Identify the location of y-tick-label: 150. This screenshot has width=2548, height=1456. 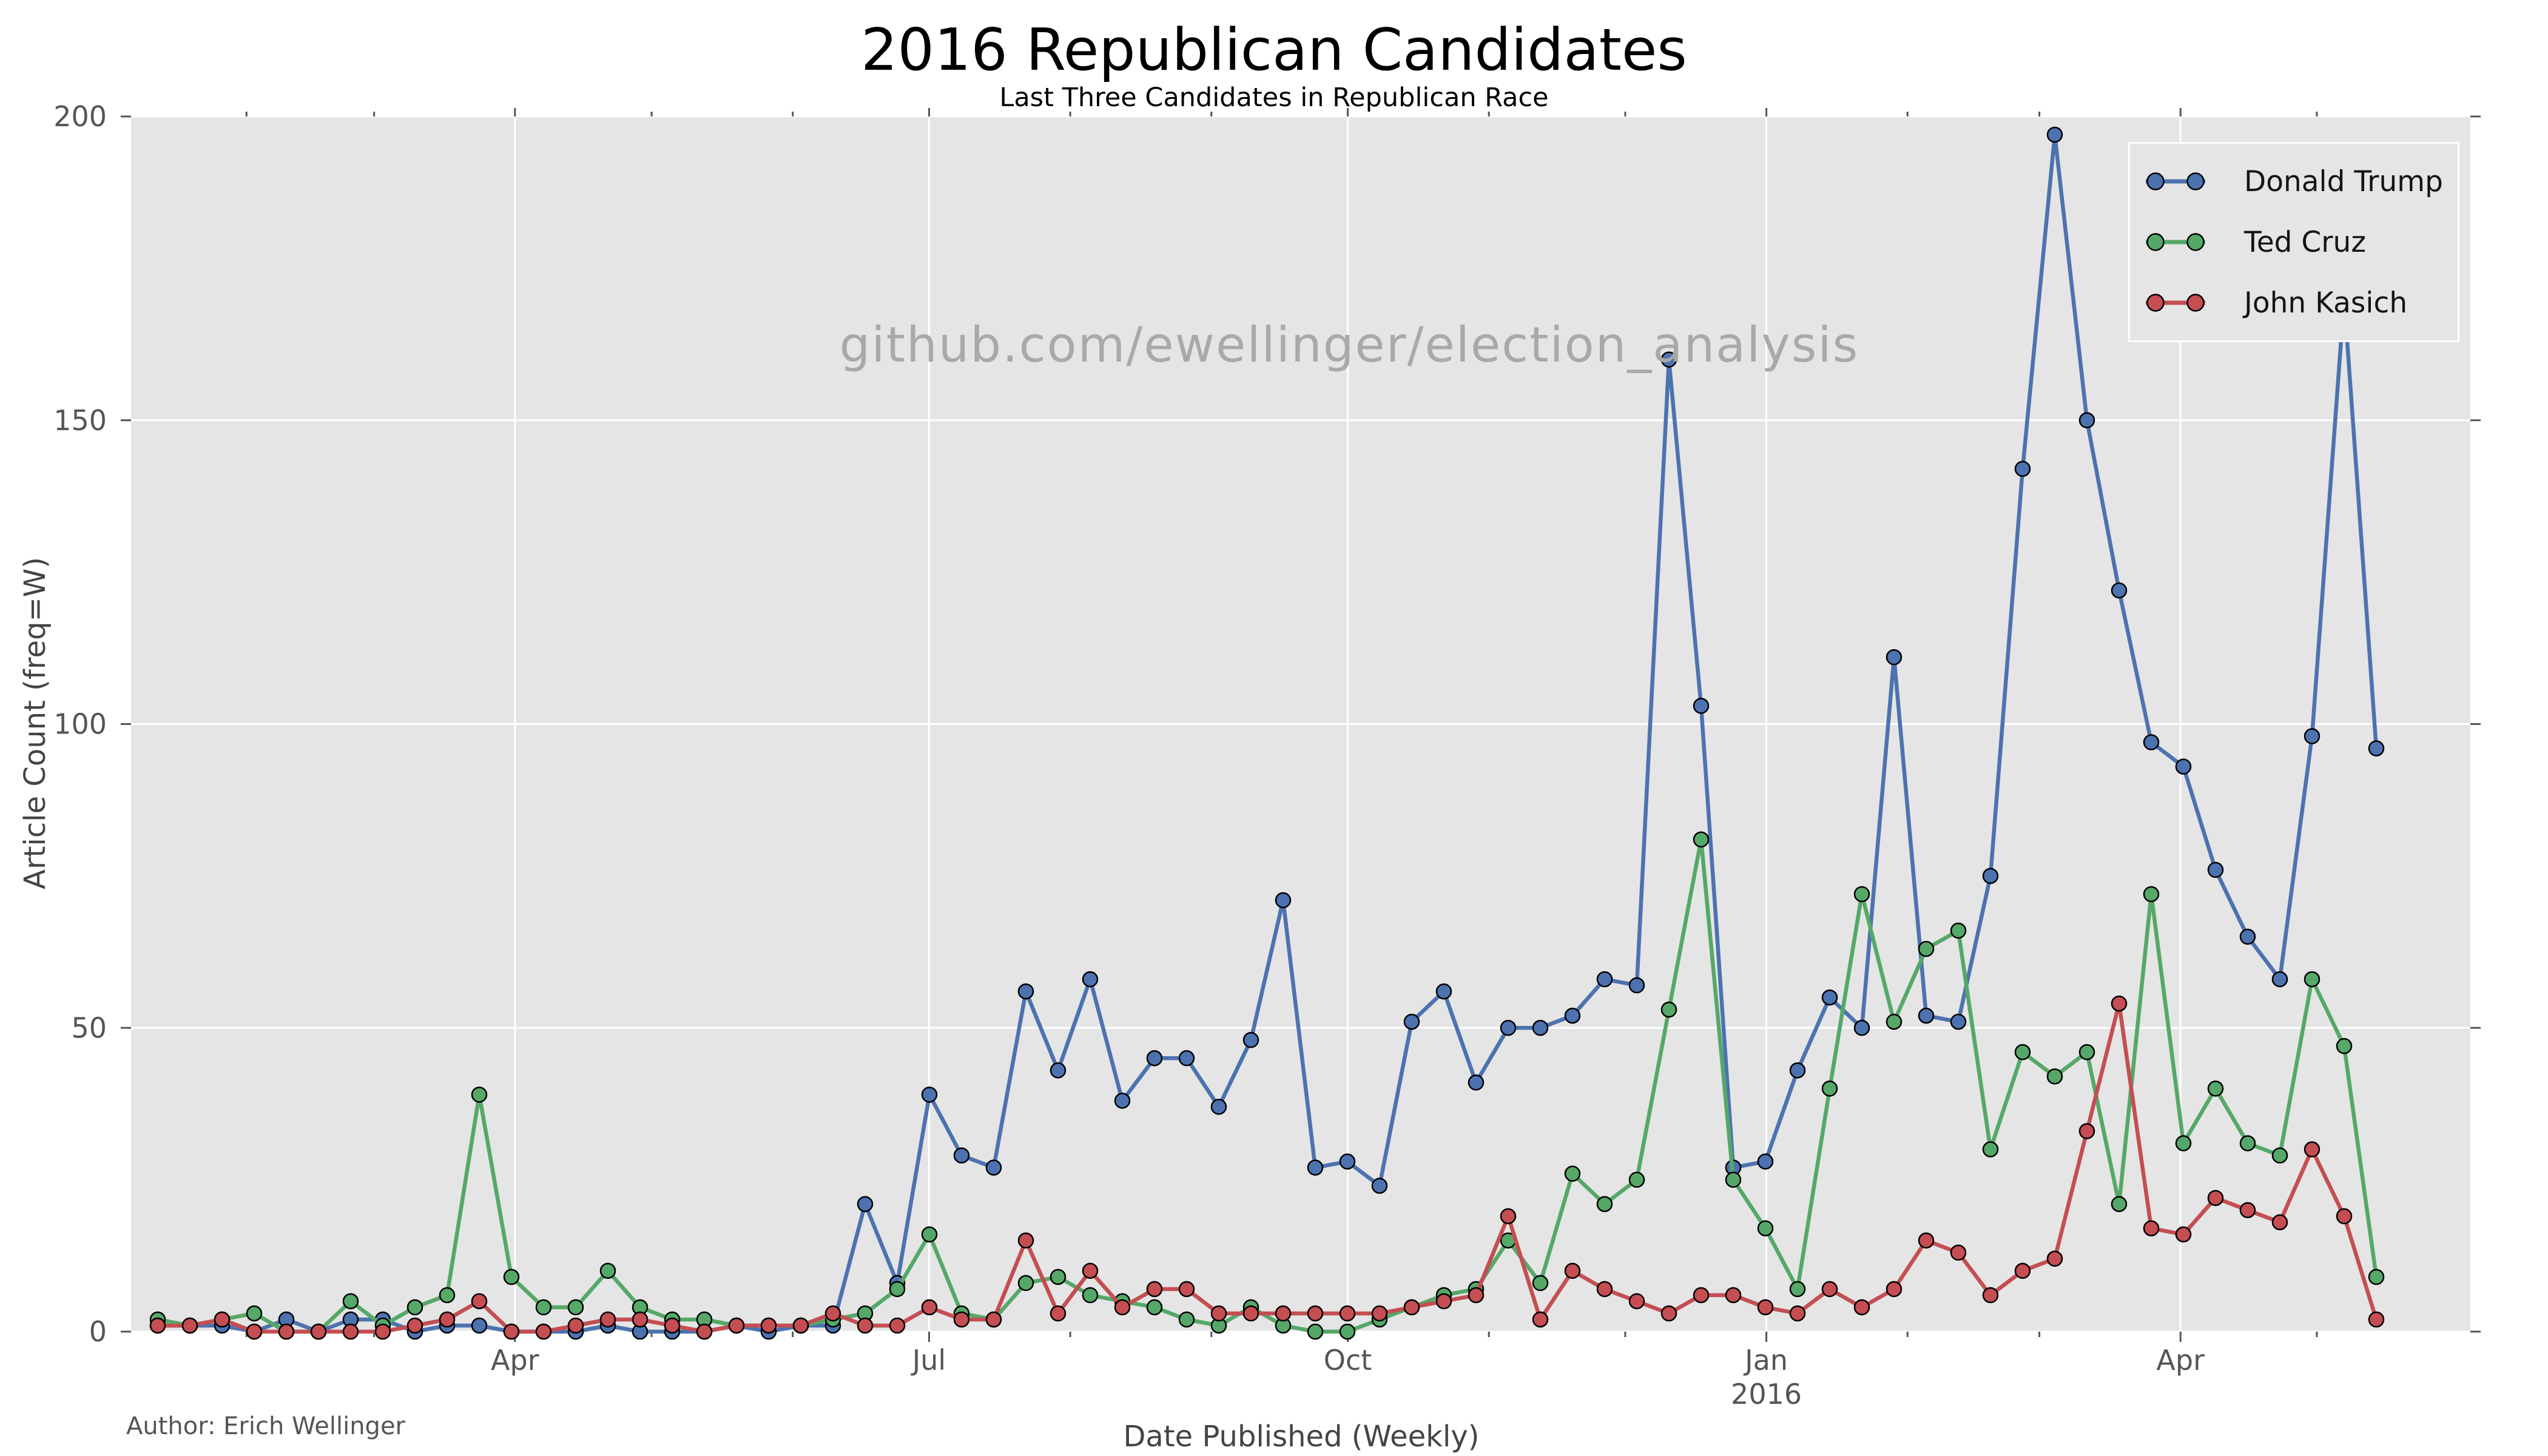
(80, 420).